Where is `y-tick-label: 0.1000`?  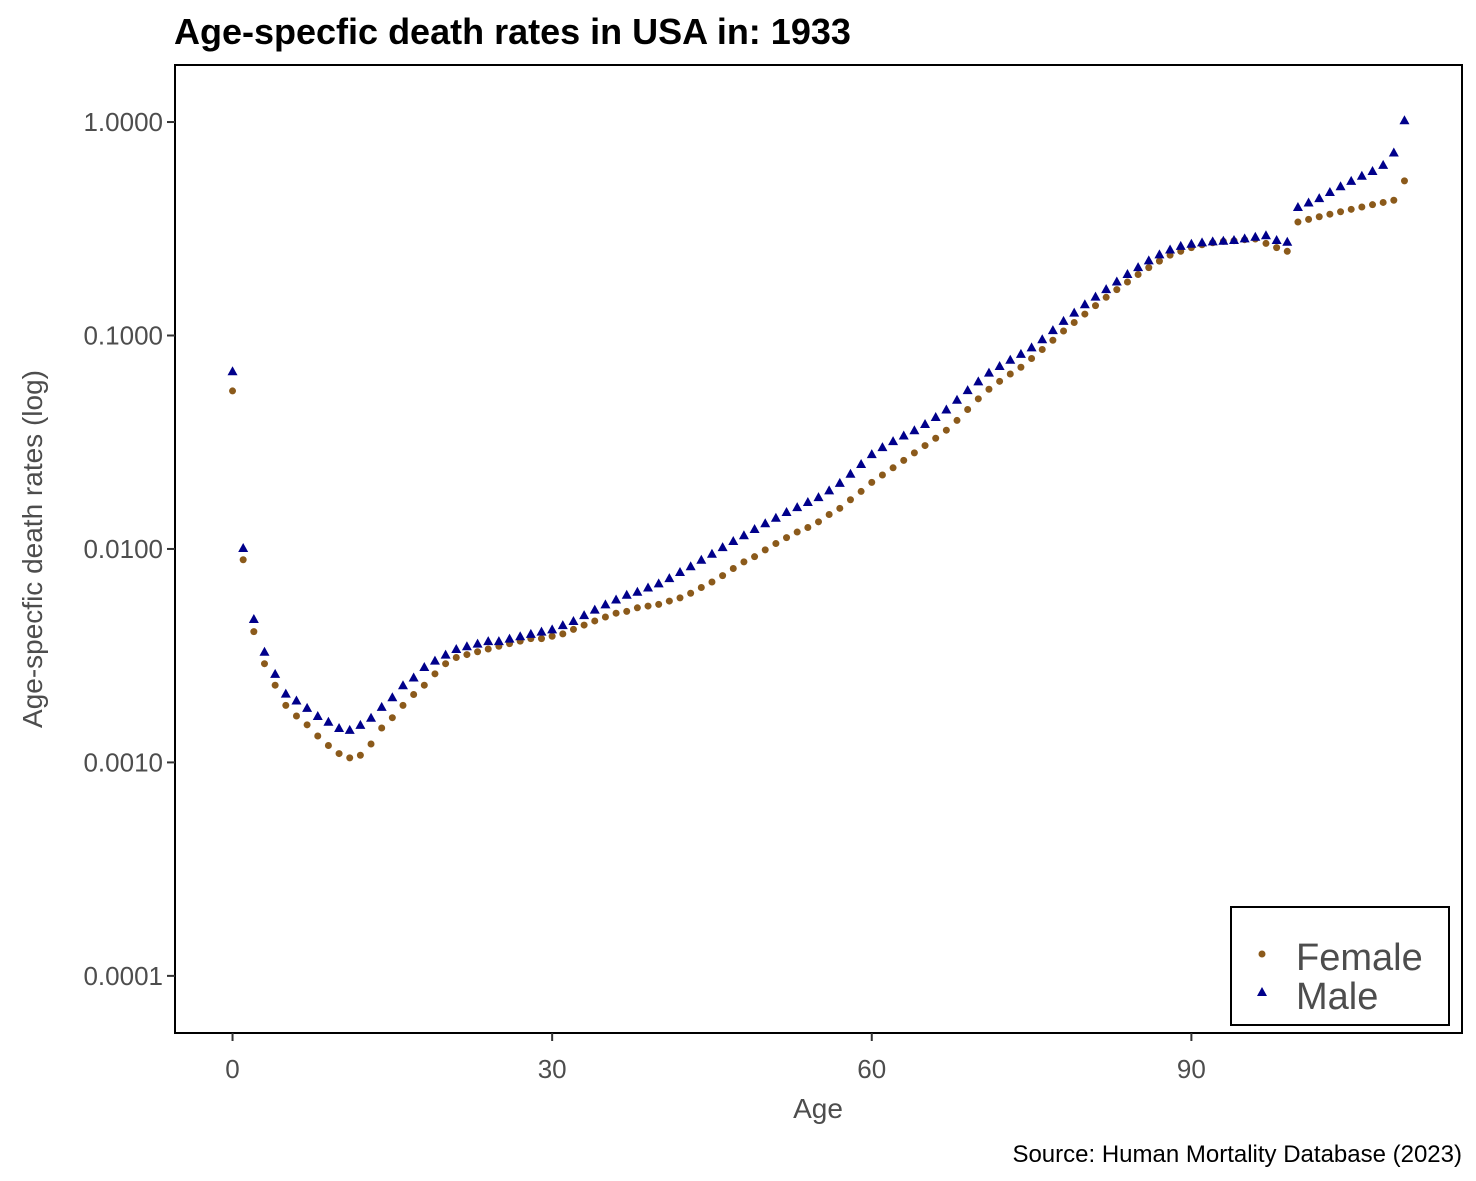
y-tick-label: 0.1000 is located at coordinates (123, 335).